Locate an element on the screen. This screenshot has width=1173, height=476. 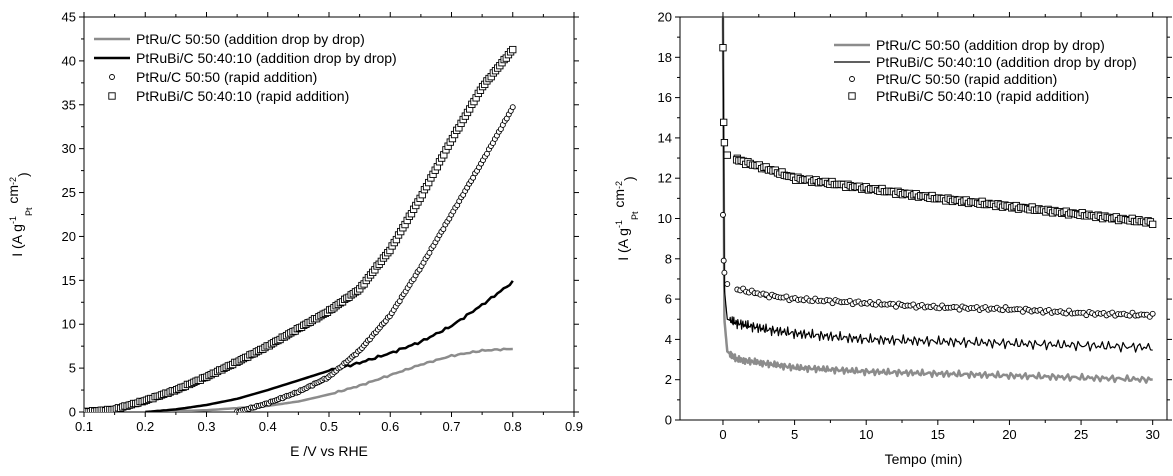
x-tick-label: 20 is located at coordinates (1009, 434).